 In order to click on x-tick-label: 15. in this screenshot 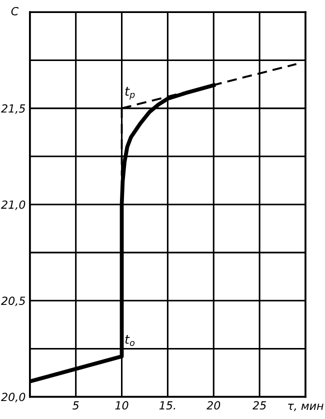, I will do `click(167, 405)`.